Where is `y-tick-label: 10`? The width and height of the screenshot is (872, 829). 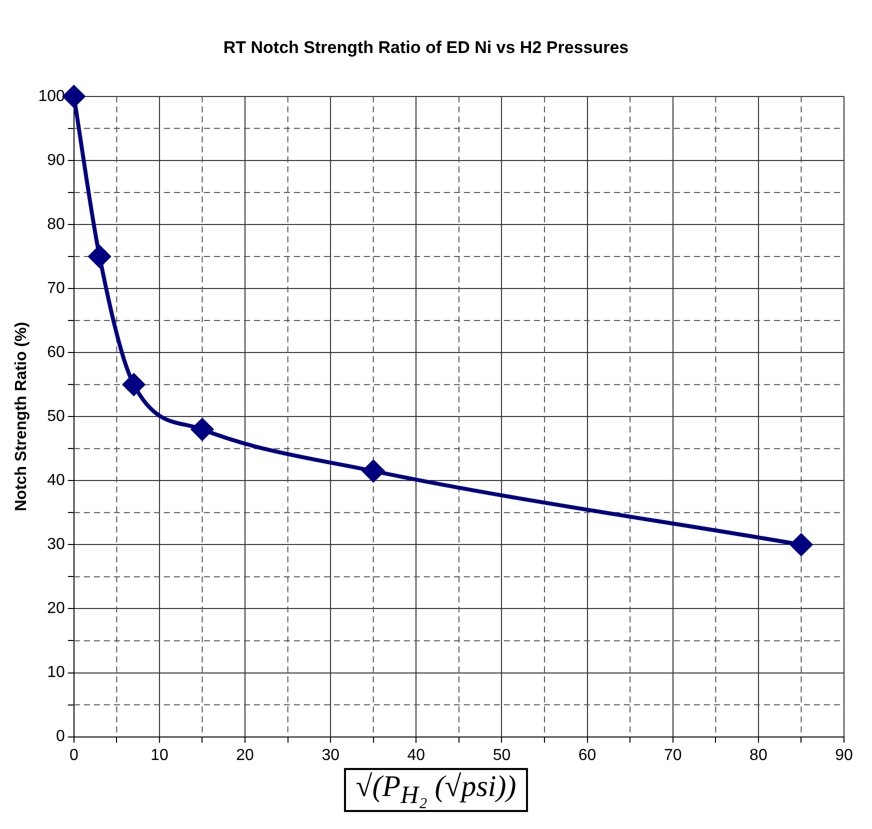 y-tick-label: 10 is located at coordinates (56, 673).